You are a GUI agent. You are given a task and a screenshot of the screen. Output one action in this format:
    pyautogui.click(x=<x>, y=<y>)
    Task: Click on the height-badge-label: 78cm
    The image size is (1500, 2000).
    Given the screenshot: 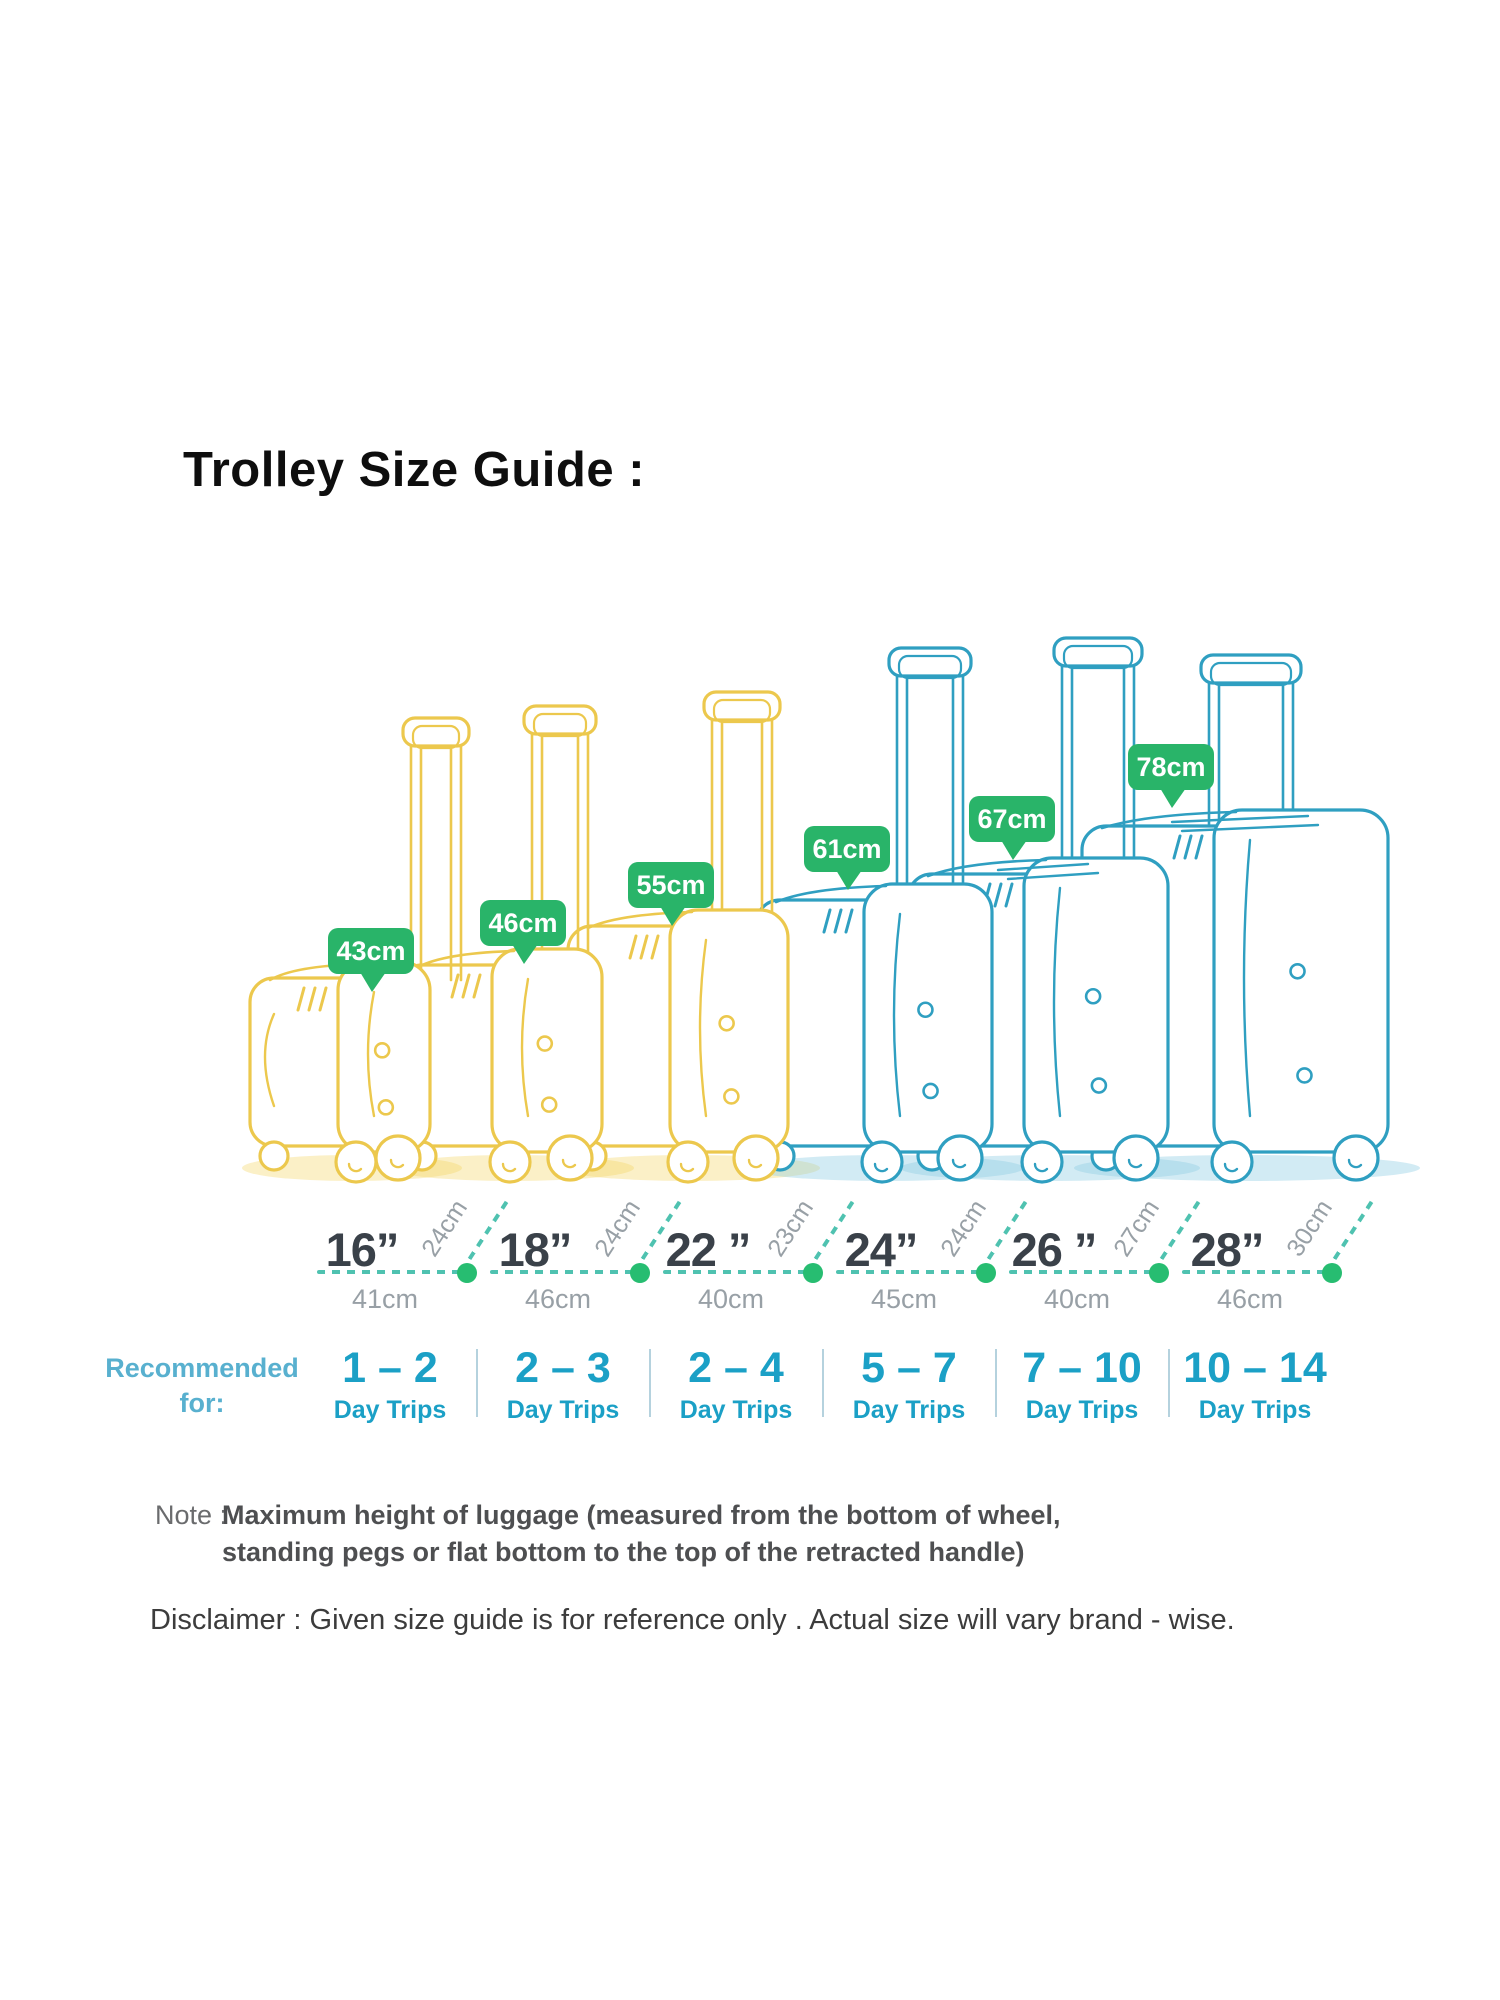 What is the action you would take?
    pyautogui.click(x=1170, y=767)
    